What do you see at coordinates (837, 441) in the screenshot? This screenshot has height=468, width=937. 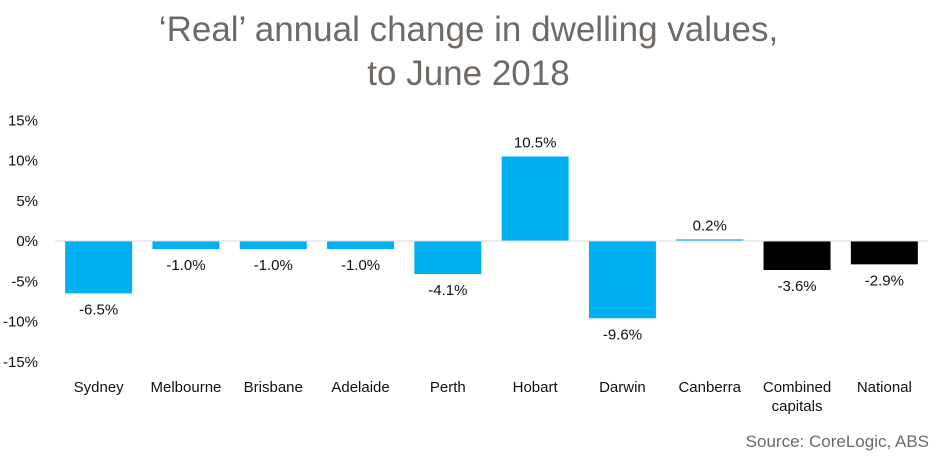 I see `source-note: Source: CoreLogic, ABS` at bounding box center [837, 441].